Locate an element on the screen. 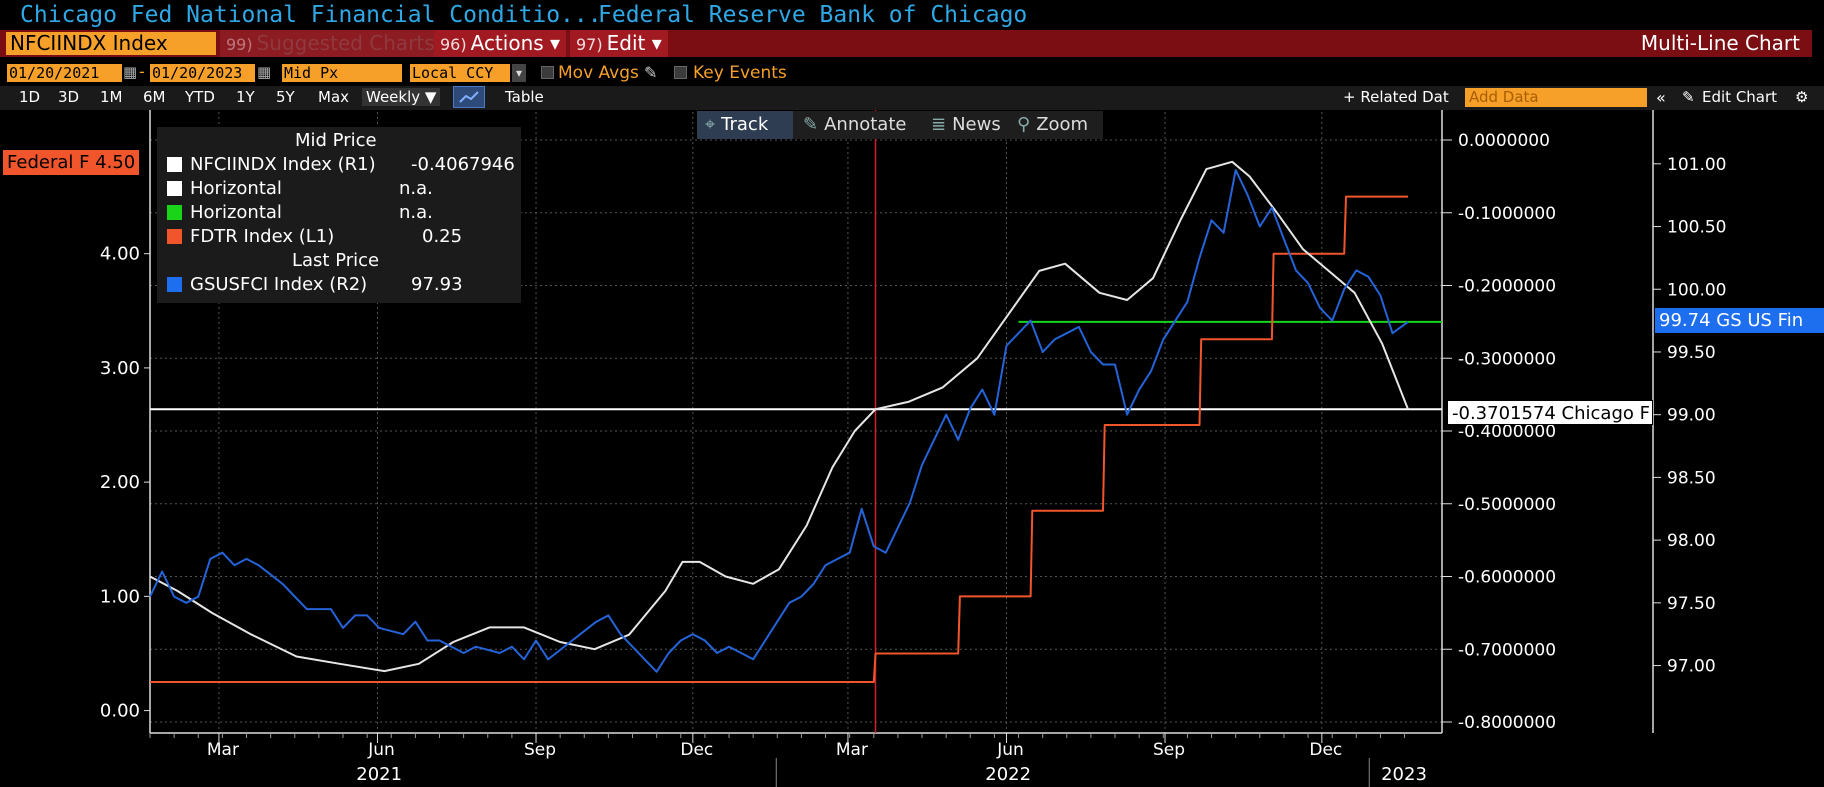  legend-mid-header: Mid Price is located at coordinates (336, 140).